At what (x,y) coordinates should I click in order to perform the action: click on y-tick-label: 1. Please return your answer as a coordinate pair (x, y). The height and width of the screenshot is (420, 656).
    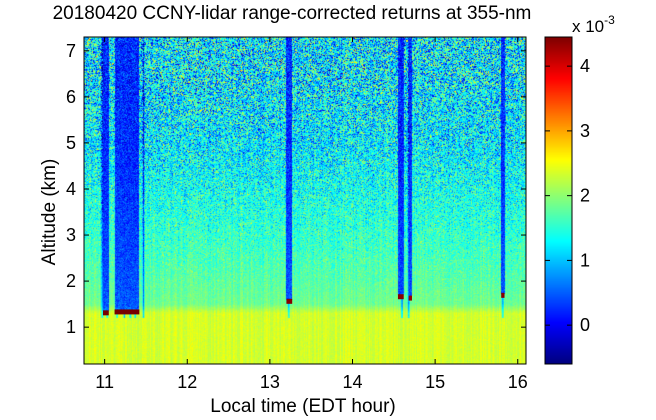
    Looking at the image, I should click on (71, 327).